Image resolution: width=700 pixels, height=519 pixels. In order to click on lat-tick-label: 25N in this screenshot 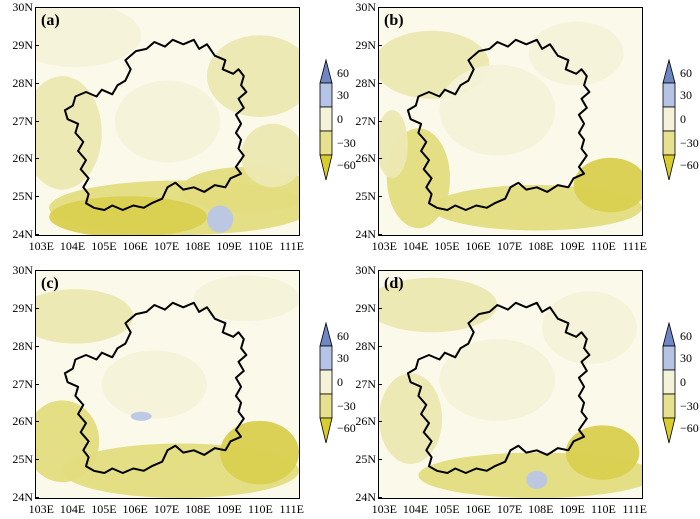, I will do `click(365, 459)`.